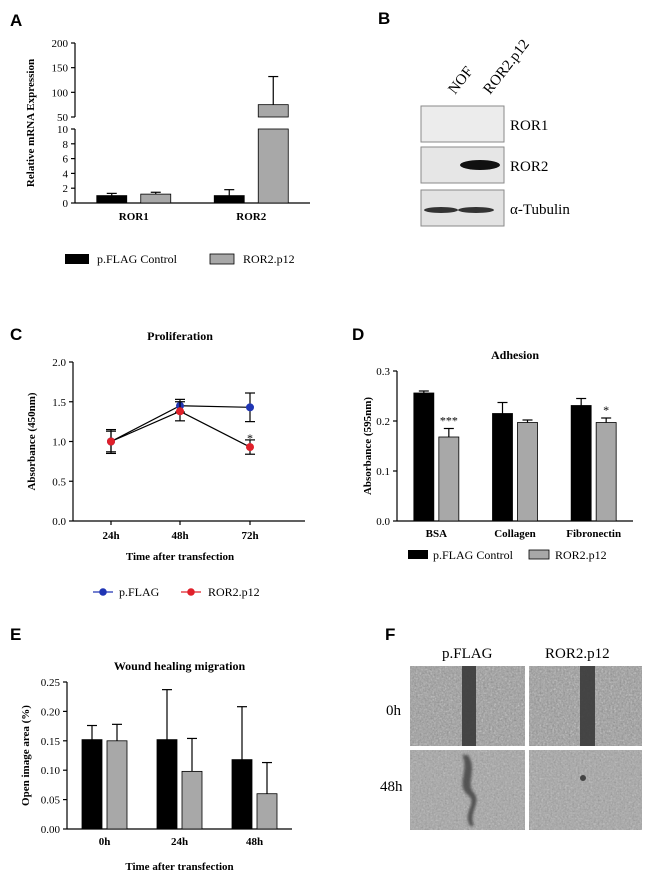  Describe the element at coordinates (59, 403) in the screenshot. I see `y-tick-label: 1.5` at that location.